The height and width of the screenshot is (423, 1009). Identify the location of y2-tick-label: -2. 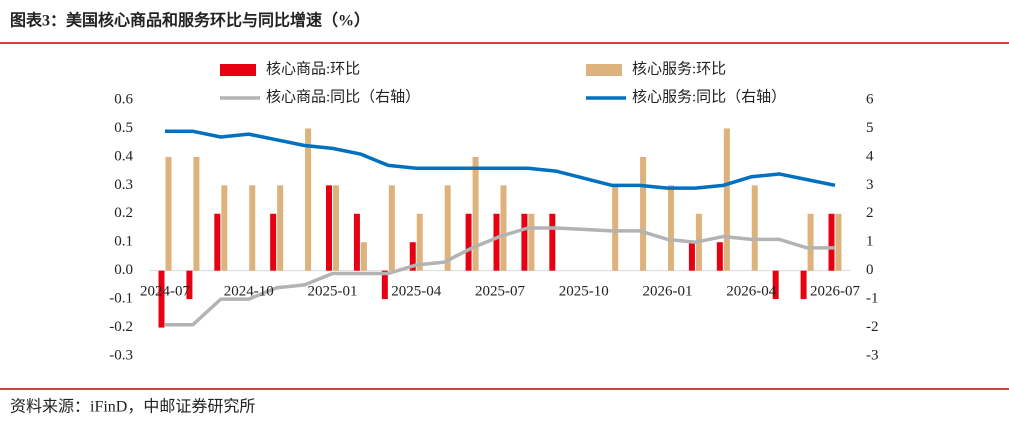
(872, 327).